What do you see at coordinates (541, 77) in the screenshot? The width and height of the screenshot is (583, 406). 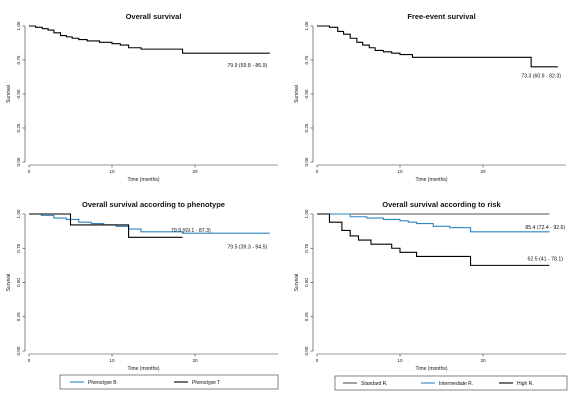 I see `survival-estimate-label: 73.3 (60.9 - 82.3)` at bounding box center [541, 77].